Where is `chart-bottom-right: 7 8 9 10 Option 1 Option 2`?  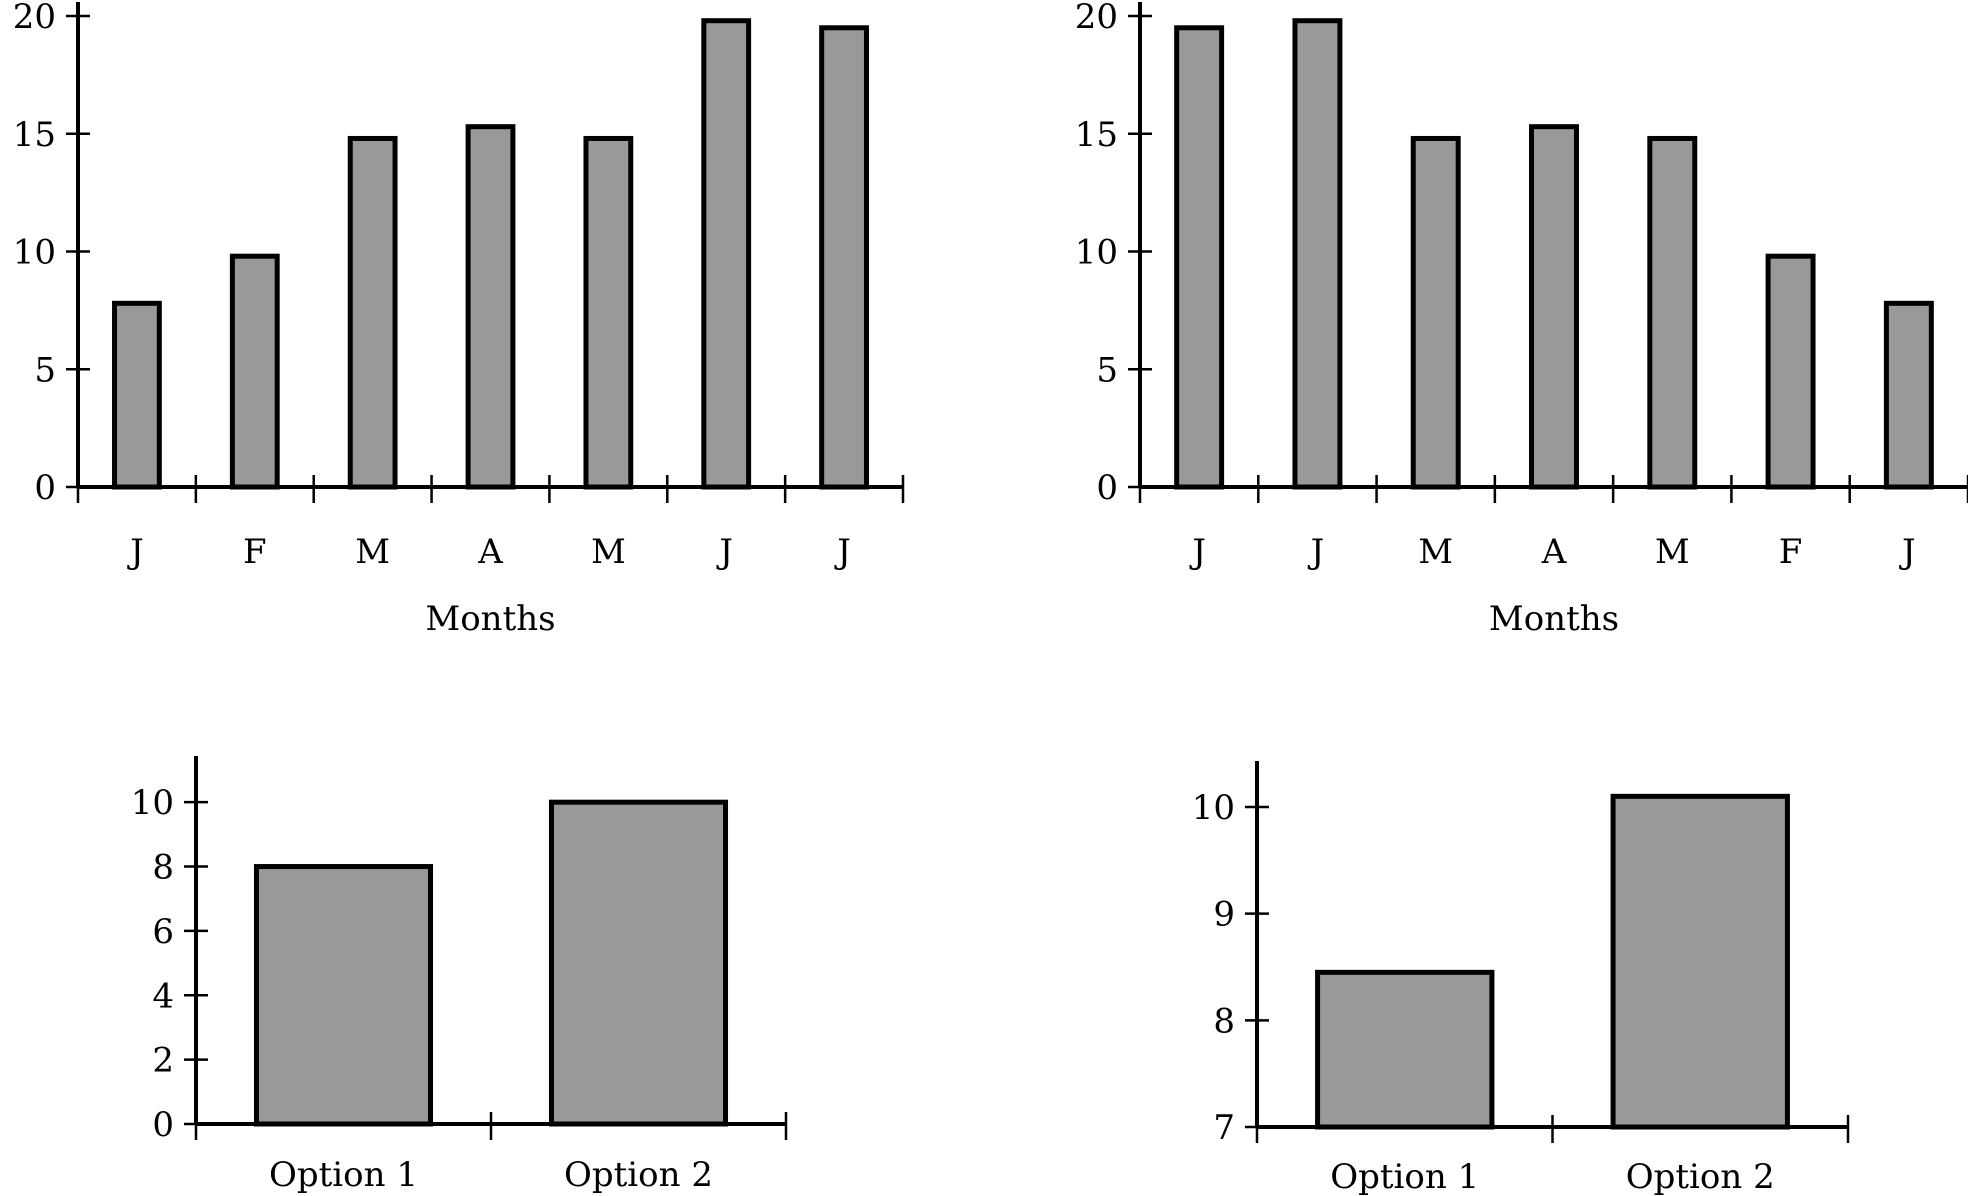 chart-bottom-right: 7 8 9 10 Option 1 Option 2 is located at coordinates (1521, 978).